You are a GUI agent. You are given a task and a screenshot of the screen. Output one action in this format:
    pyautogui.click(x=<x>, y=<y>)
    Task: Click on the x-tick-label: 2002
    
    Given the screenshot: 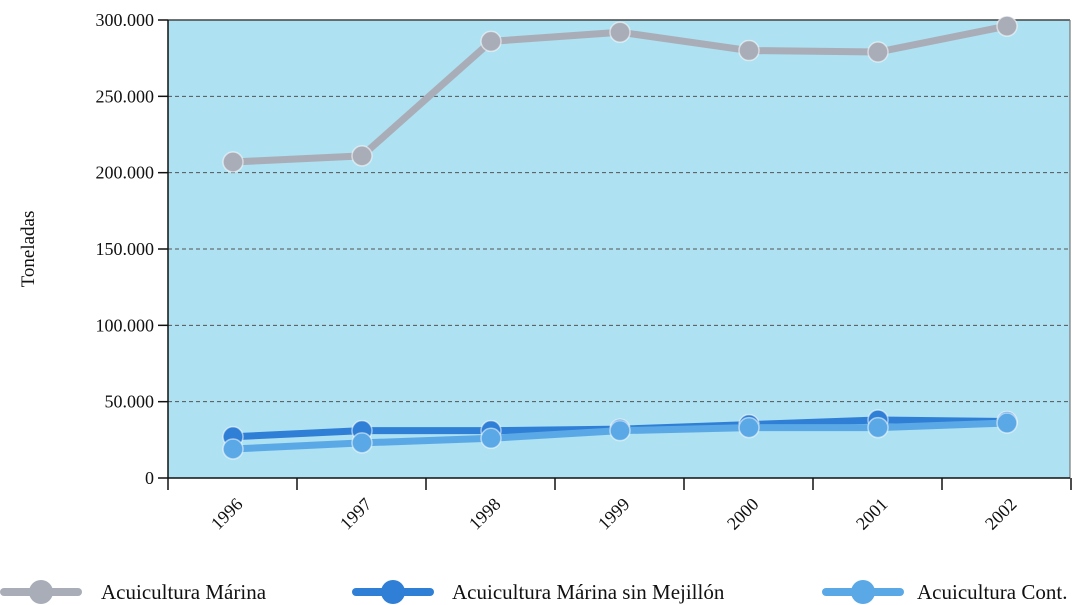 What is the action you would take?
    pyautogui.click(x=1001, y=514)
    